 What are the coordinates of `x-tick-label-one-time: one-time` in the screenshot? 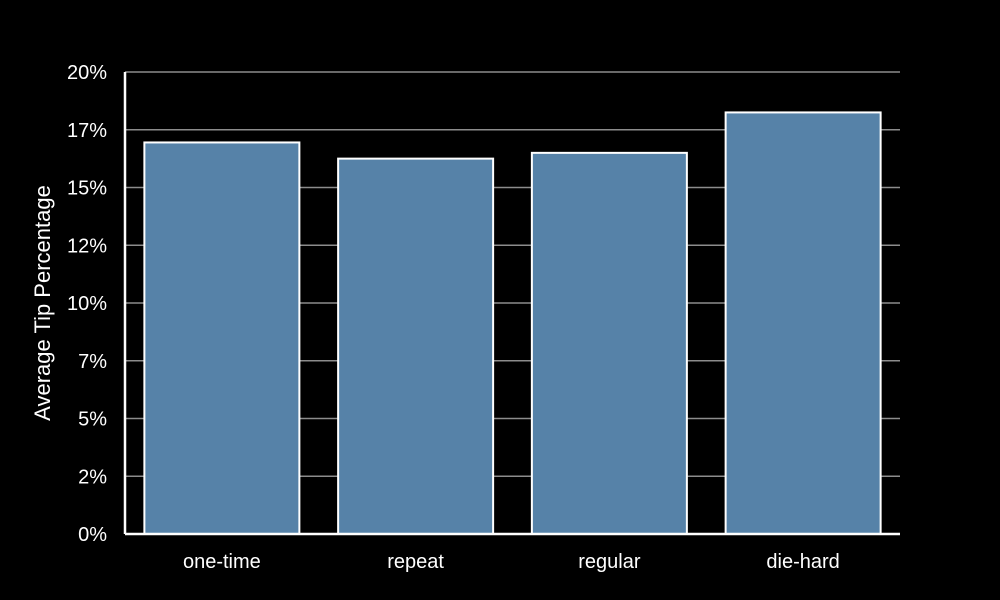 It's located at (222, 562).